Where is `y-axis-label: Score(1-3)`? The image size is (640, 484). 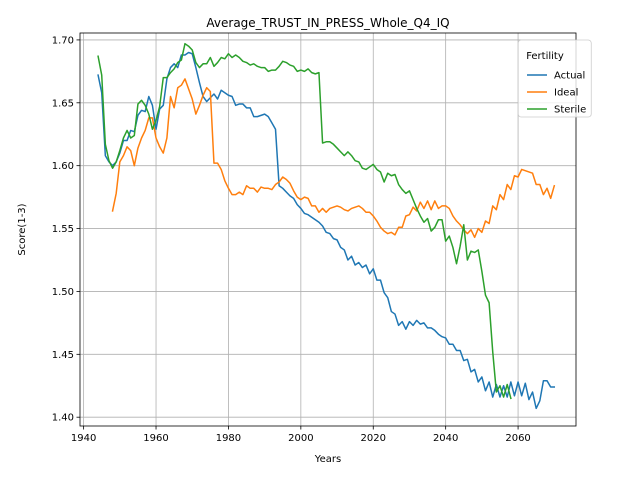
y-axis-label: Score(1-3) is located at coordinates (22, 229).